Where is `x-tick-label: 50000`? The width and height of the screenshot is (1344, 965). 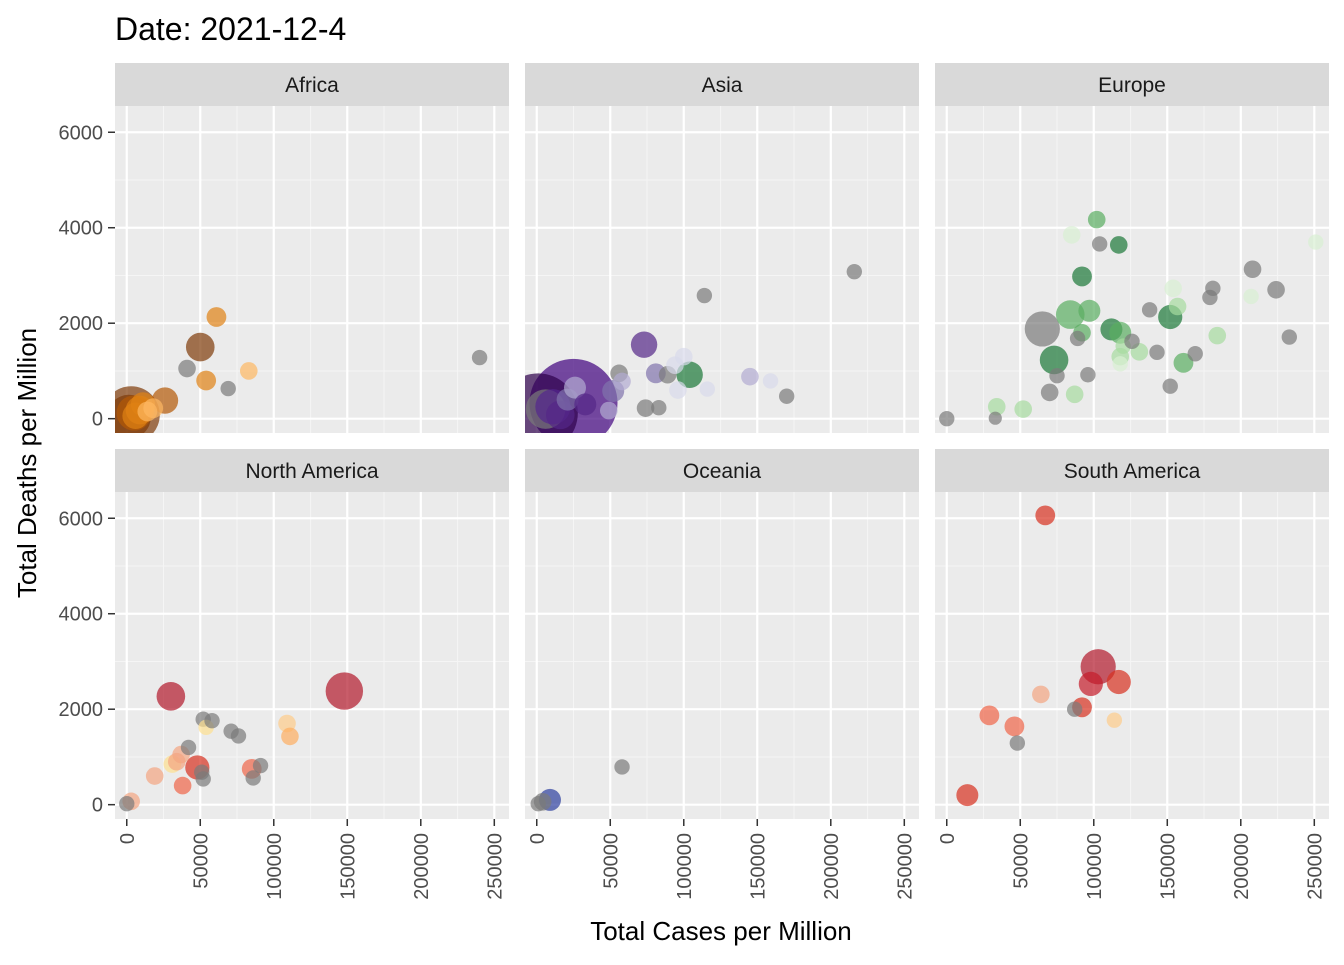
x-tick-label: 50000 is located at coordinates (611, 861).